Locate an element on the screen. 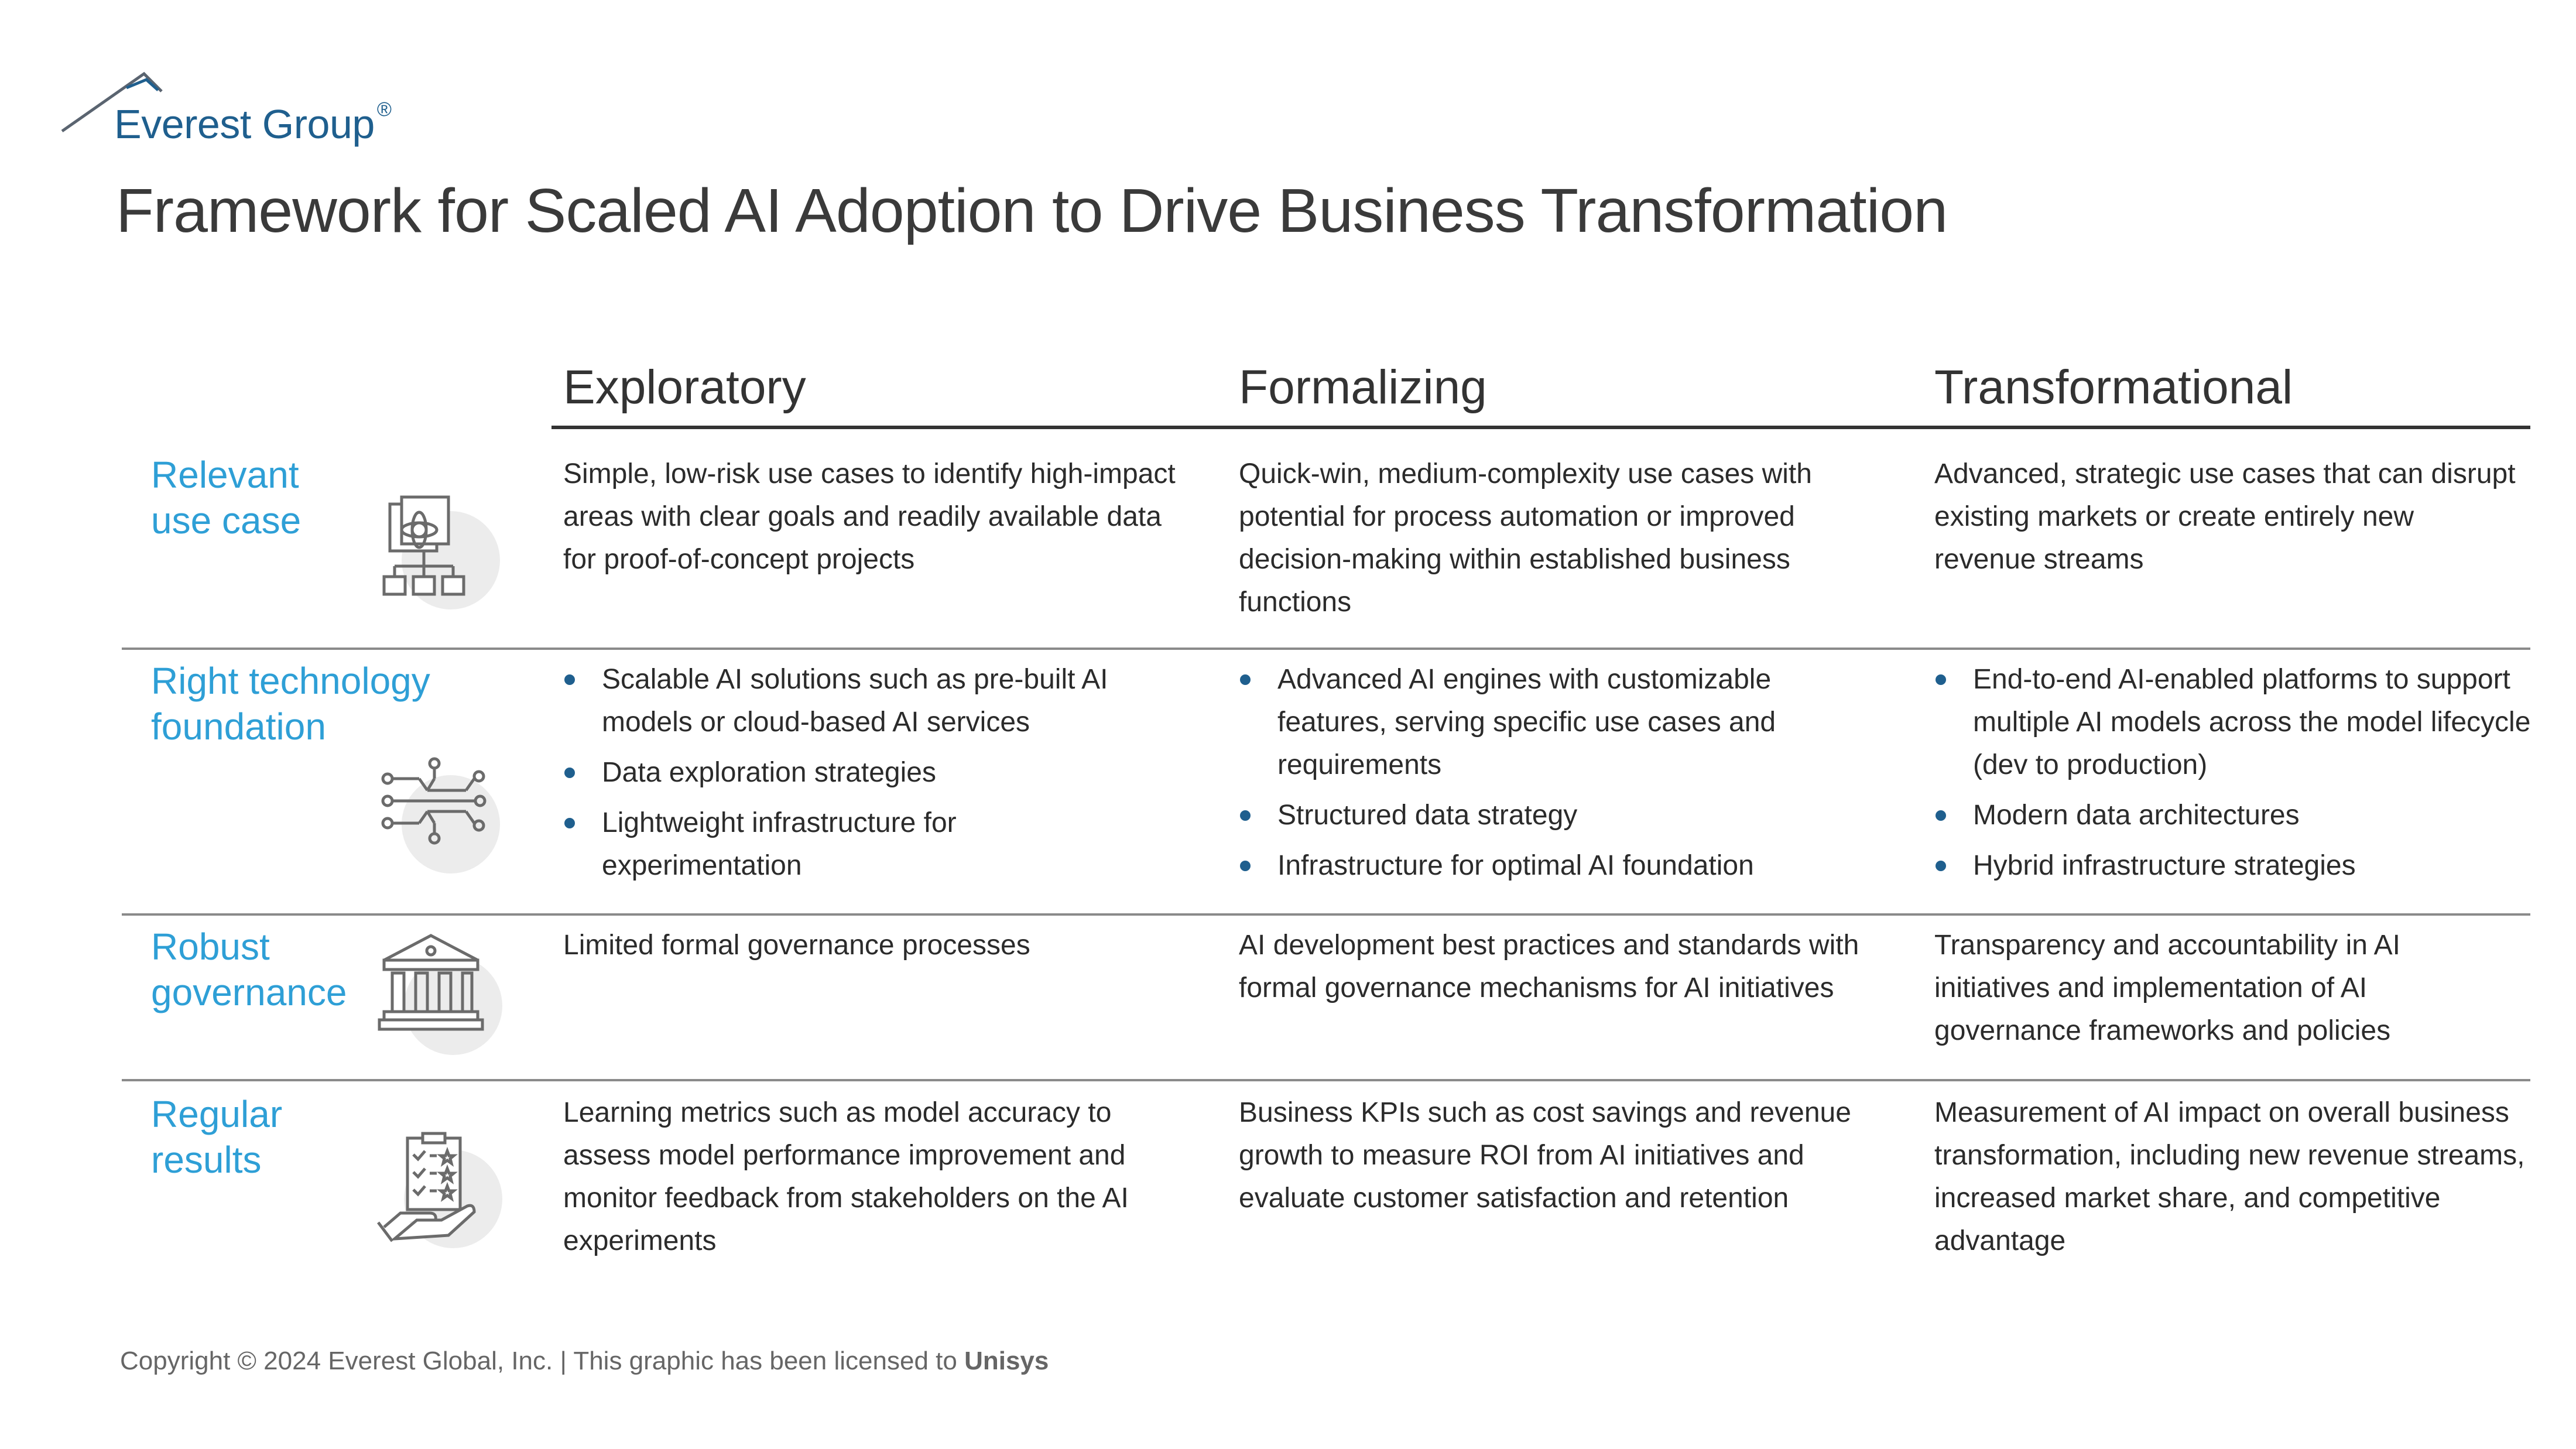  row-label-robust-governance: Robust governance is located at coordinates (249, 969).